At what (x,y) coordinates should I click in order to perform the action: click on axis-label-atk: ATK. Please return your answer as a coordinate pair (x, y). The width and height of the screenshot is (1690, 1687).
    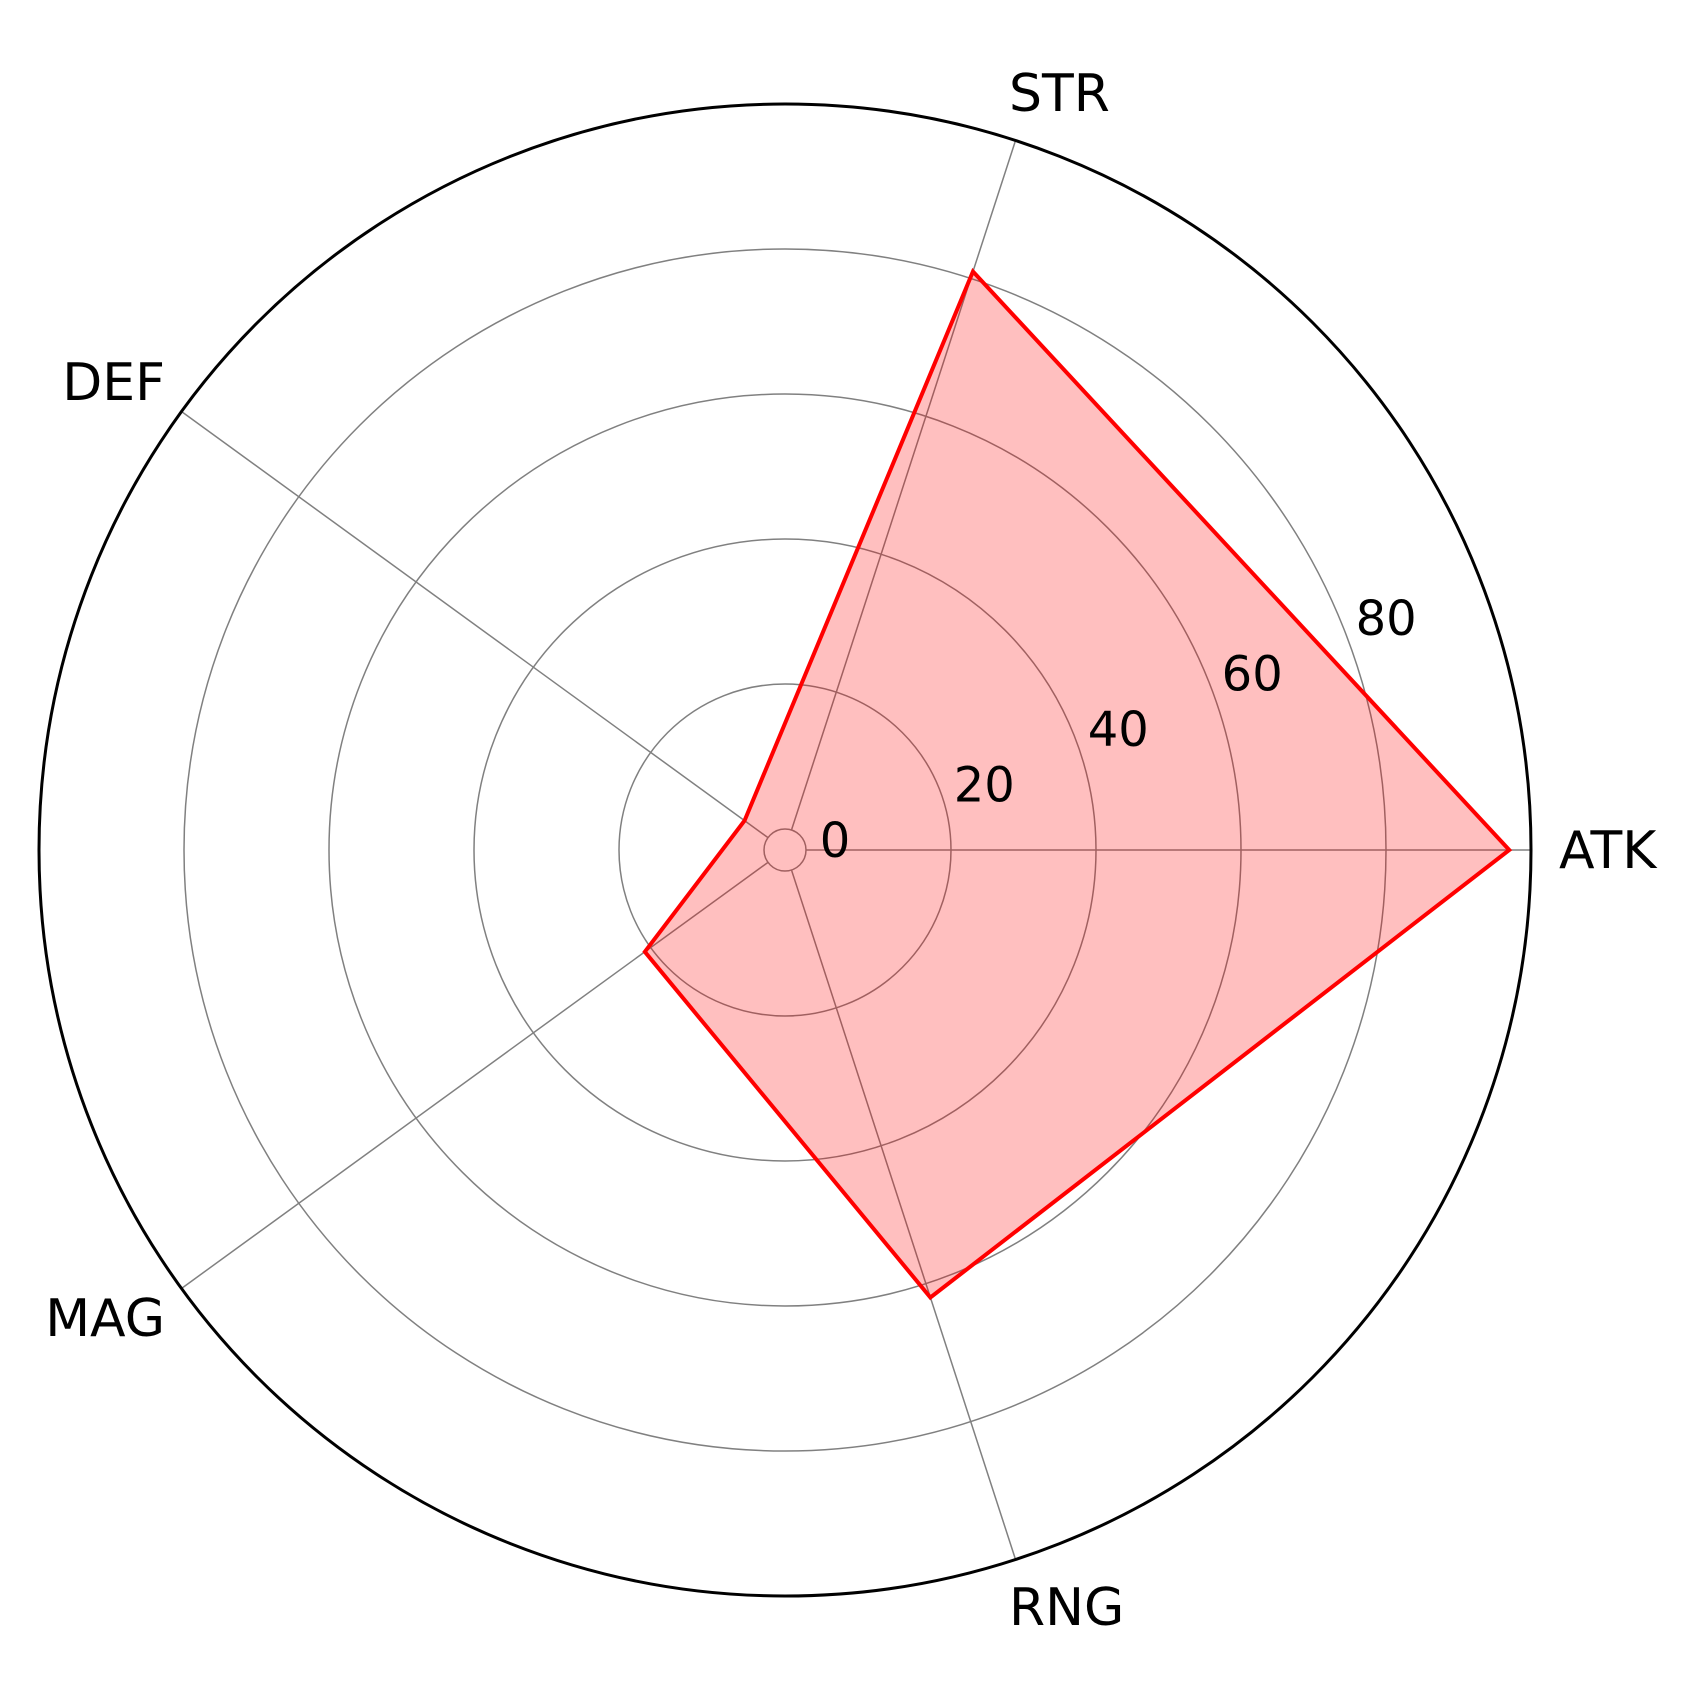
    Looking at the image, I should click on (1608, 851).